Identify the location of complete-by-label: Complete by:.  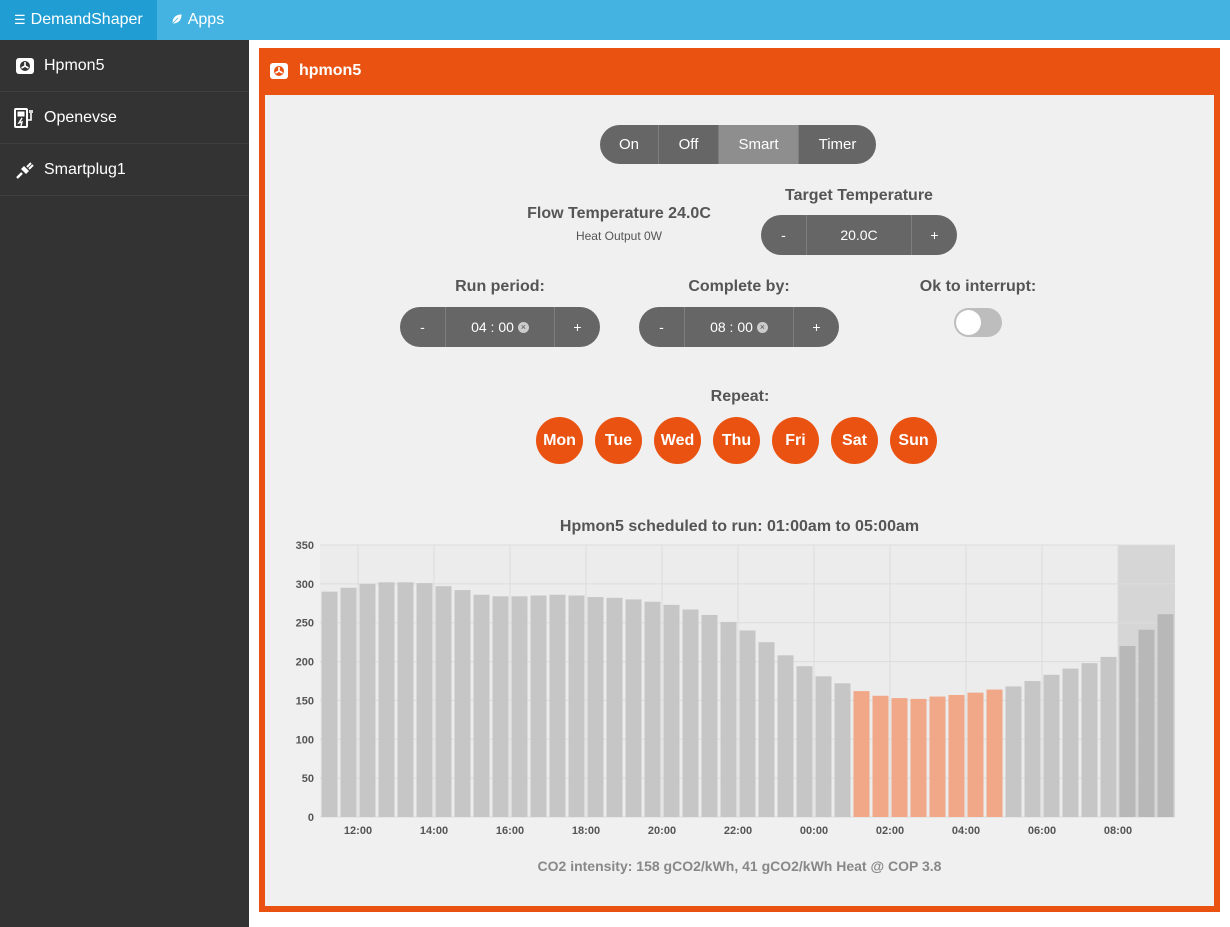
(739, 286).